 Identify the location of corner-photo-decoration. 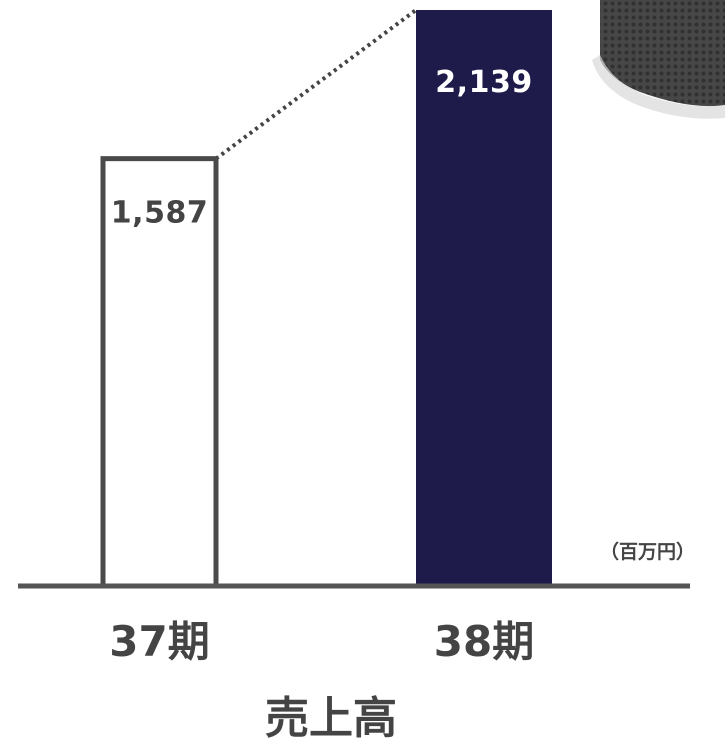
(658, 59).